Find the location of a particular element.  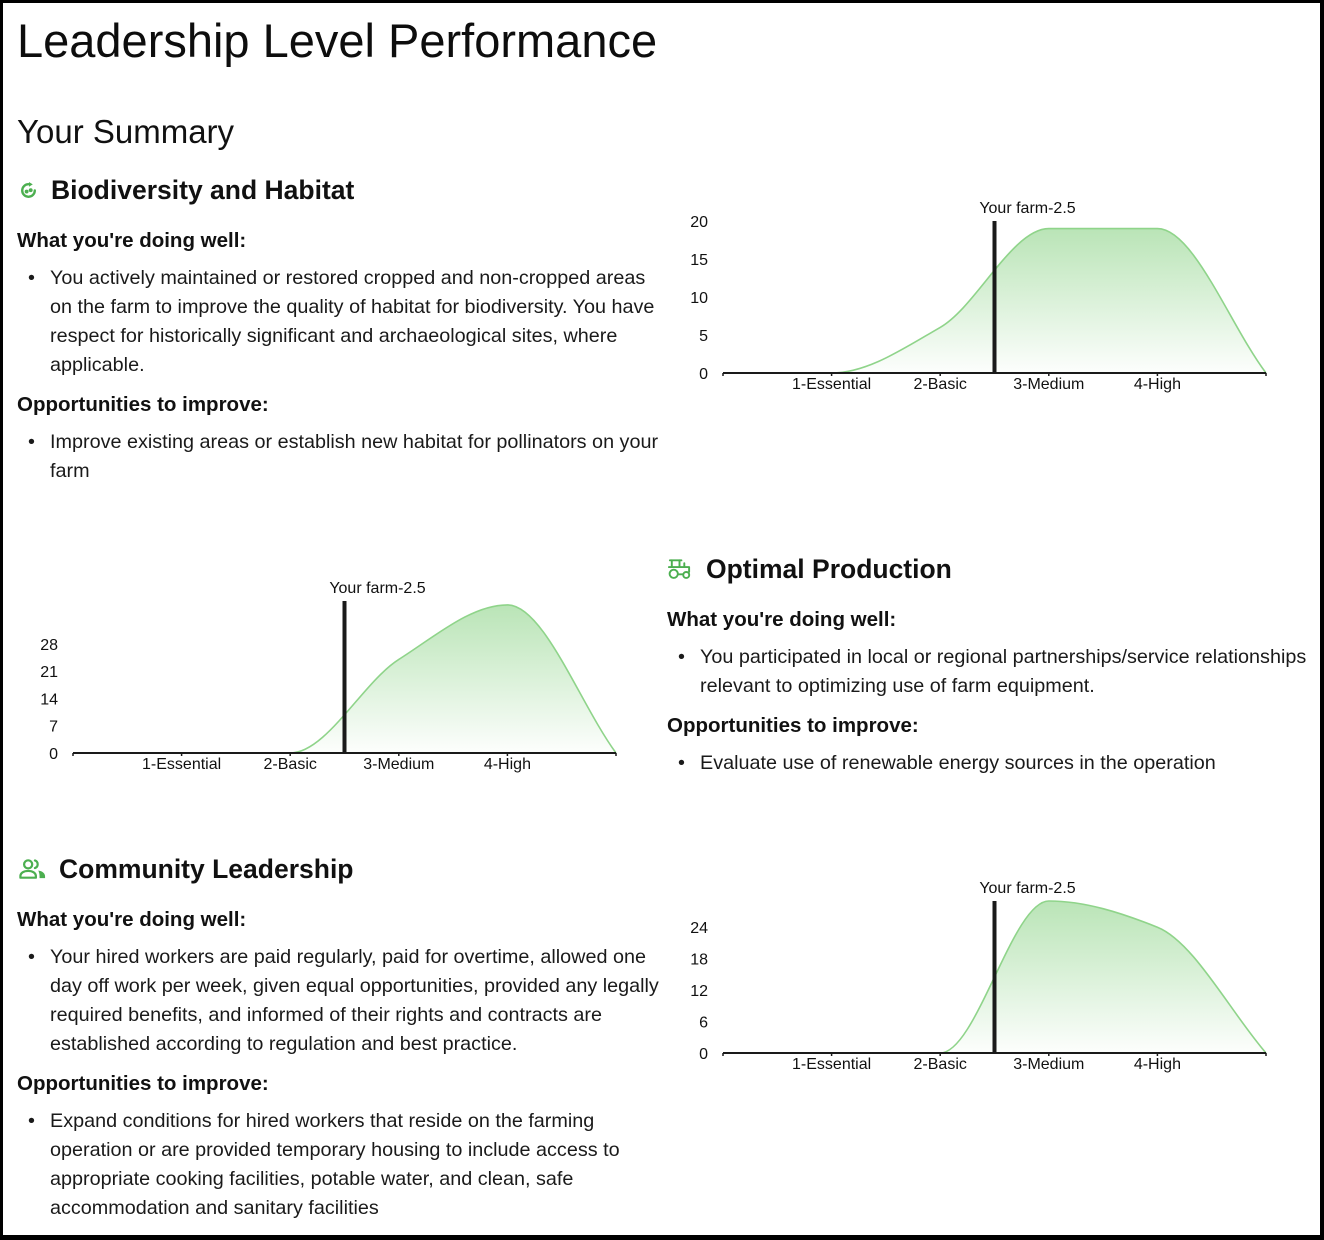

summary-heading: Your Summary is located at coordinates (126, 131).